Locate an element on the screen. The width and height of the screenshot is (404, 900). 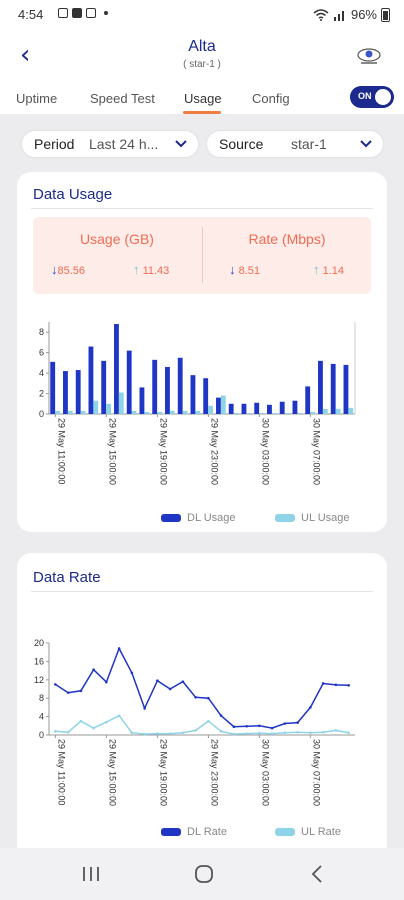
home-icon is located at coordinates (204, 874).